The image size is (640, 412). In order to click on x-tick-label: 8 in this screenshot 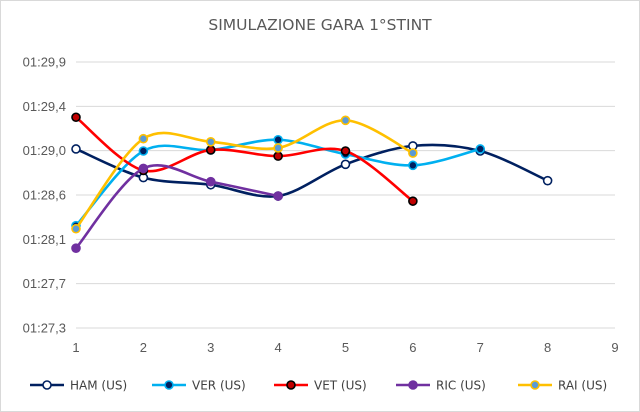, I will do `click(547, 347)`.